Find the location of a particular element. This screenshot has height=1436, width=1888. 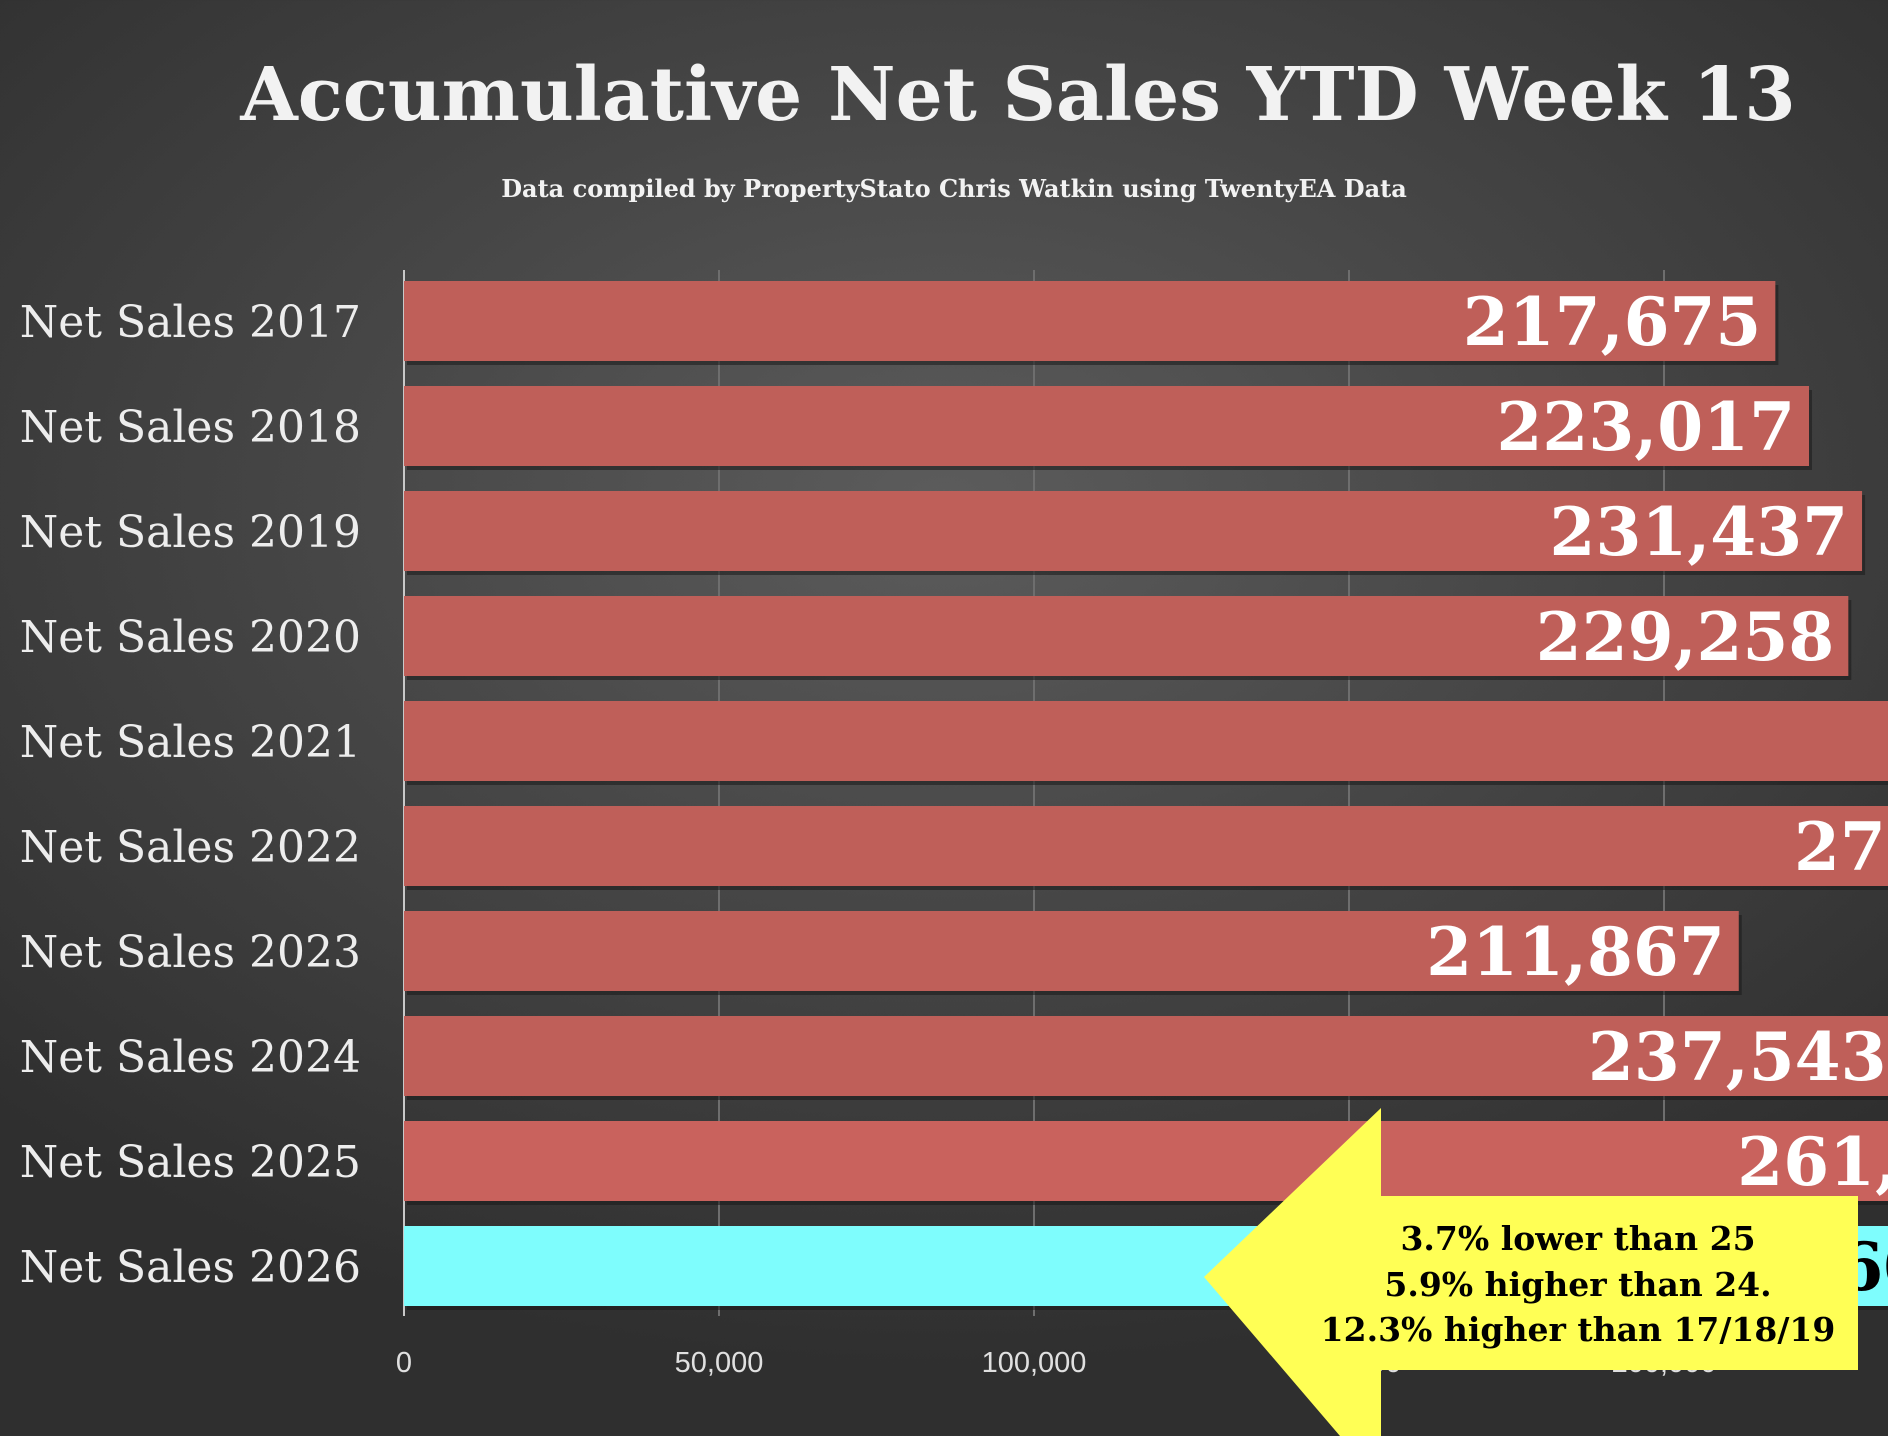

category-label: Net Sales 2019 is located at coordinates (190, 532).